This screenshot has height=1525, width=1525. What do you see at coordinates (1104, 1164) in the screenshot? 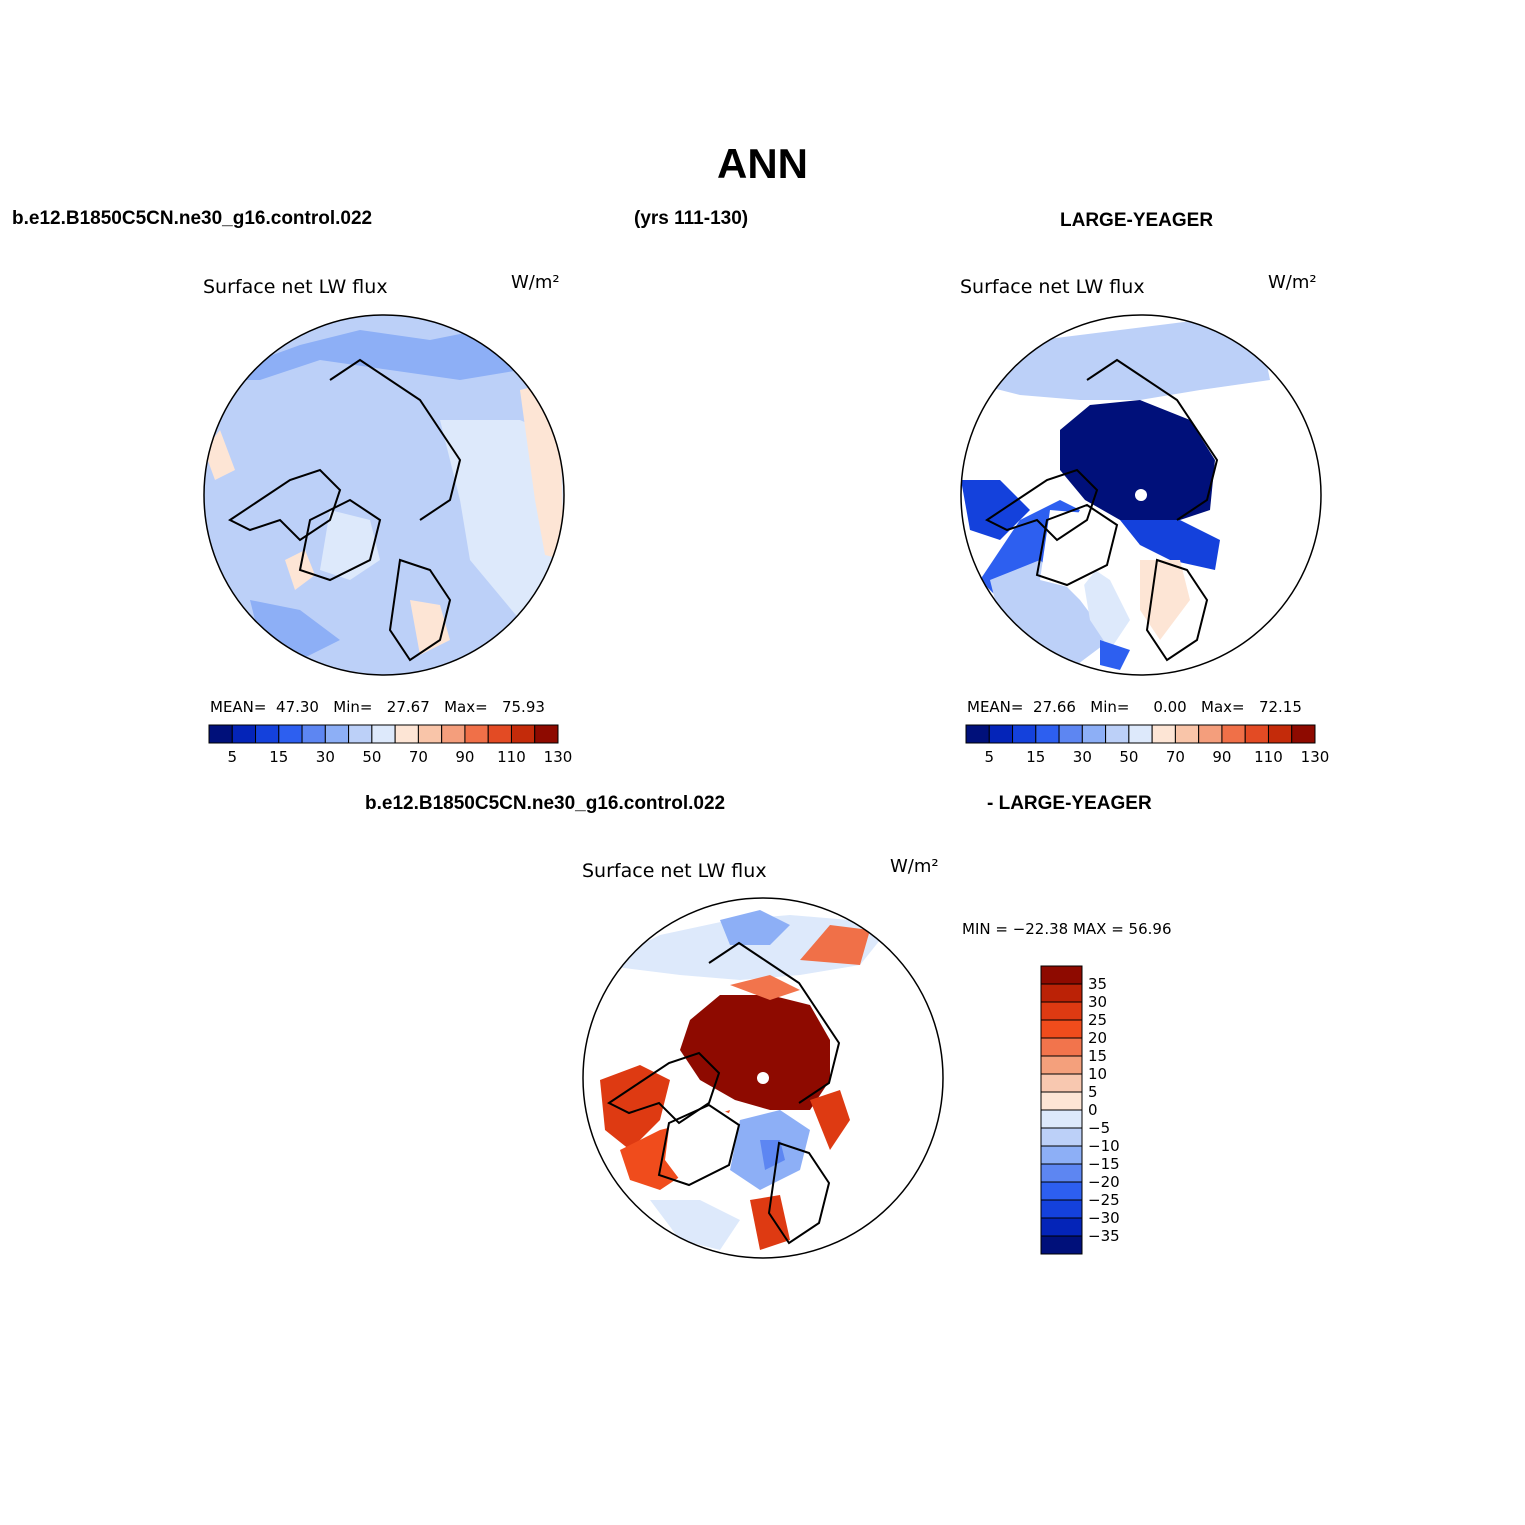
I see `colorbar-tick-label: −15` at bounding box center [1104, 1164].